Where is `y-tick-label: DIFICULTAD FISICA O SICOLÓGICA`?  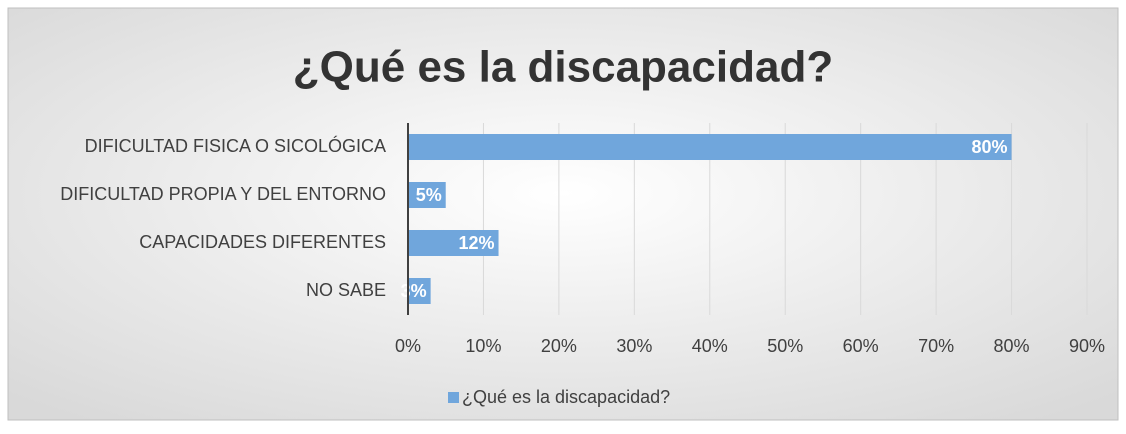 y-tick-label: DIFICULTAD FISICA O SICOLÓGICA is located at coordinates (235, 145).